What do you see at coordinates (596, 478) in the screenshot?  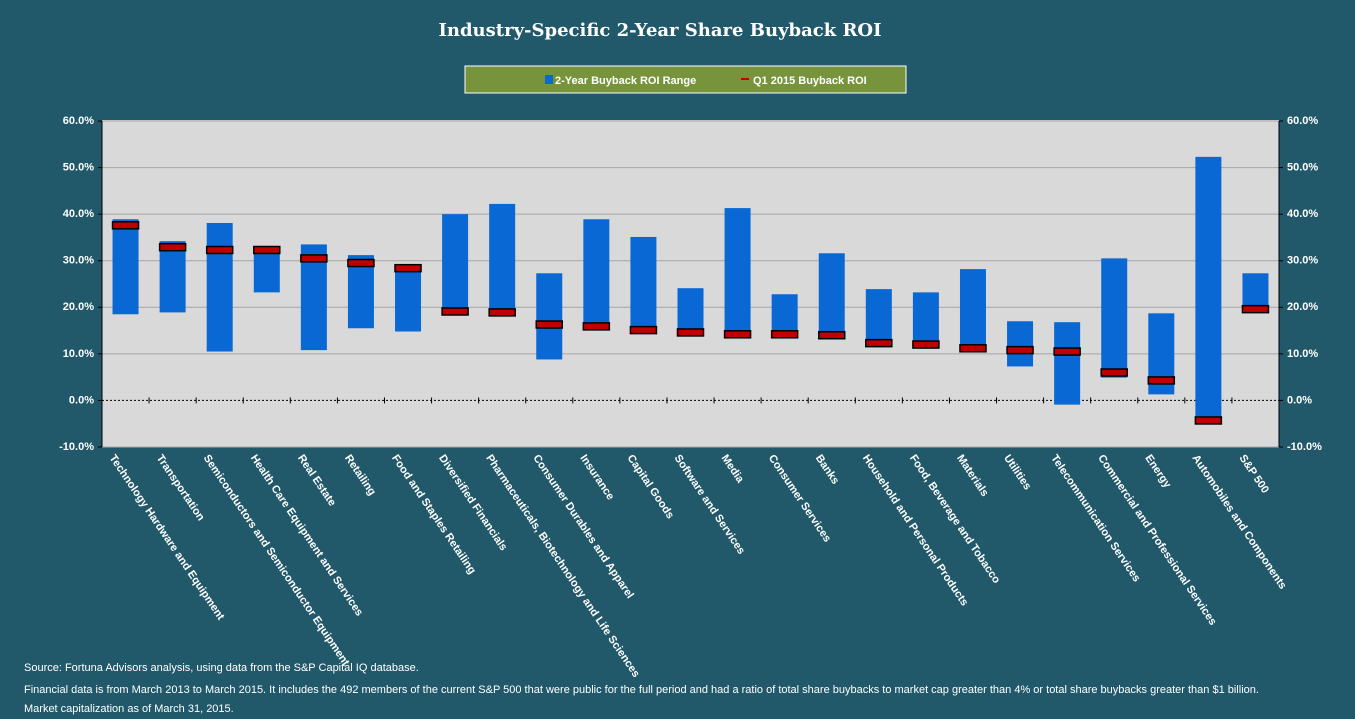 I see `x-tick-label: Insurance` at bounding box center [596, 478].